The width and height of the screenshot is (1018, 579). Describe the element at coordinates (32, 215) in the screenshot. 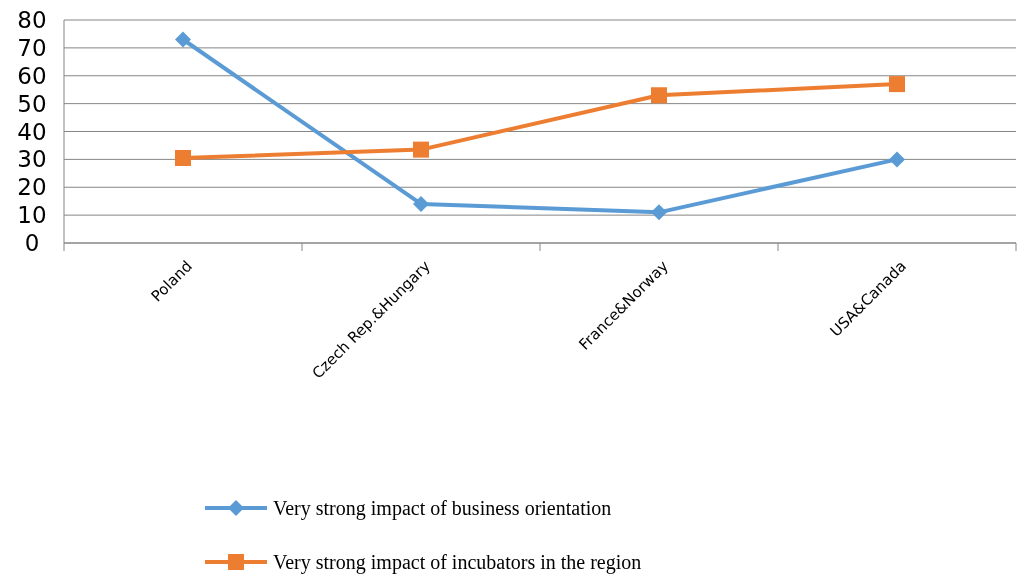

I see `y-tick-label: 10` at that location.